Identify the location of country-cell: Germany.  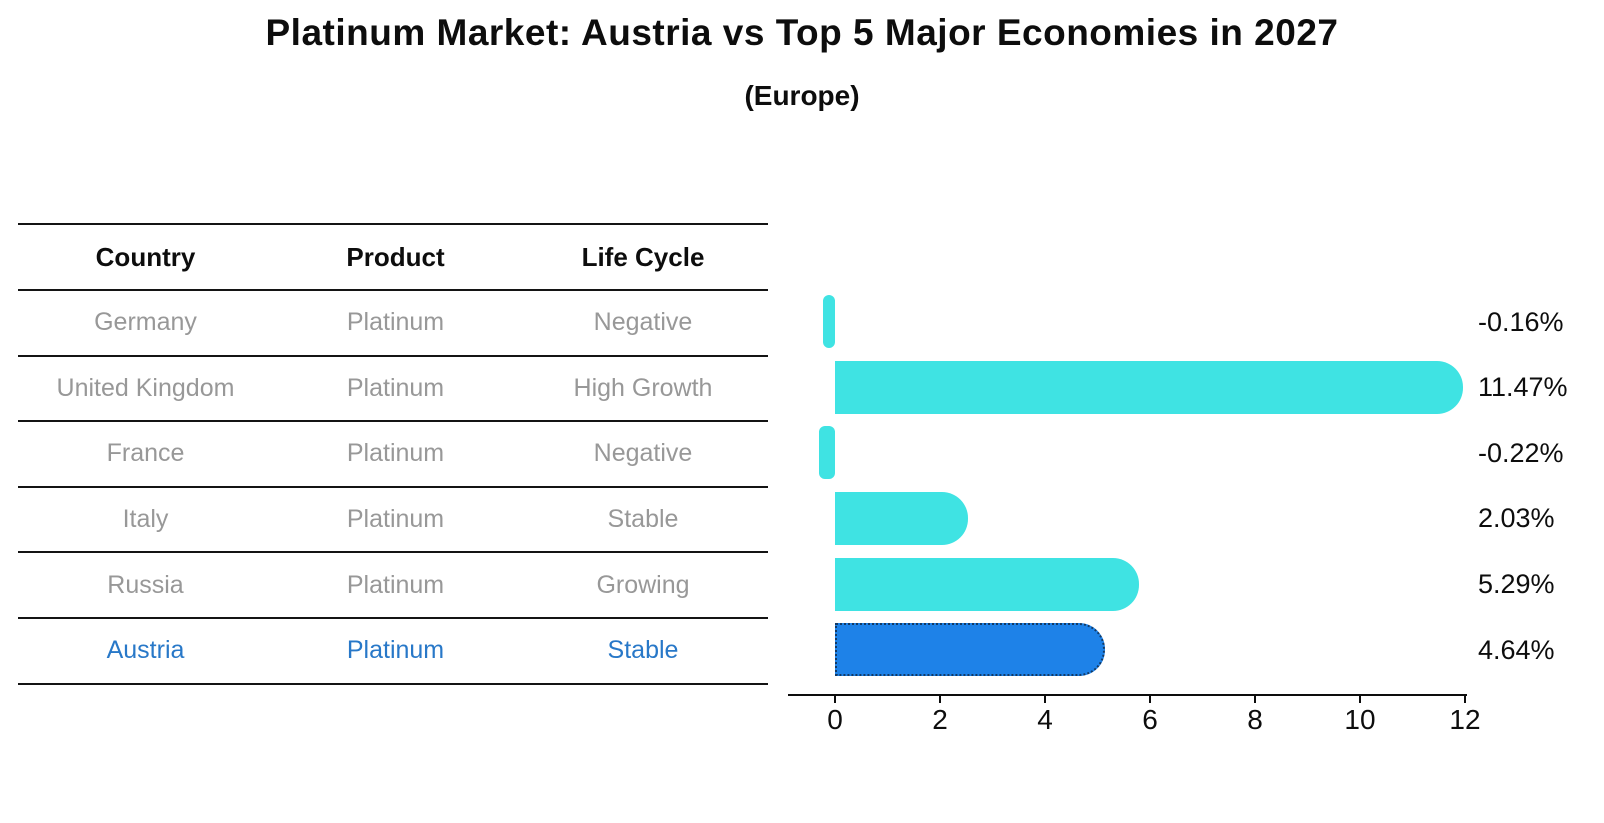
(145, 322).